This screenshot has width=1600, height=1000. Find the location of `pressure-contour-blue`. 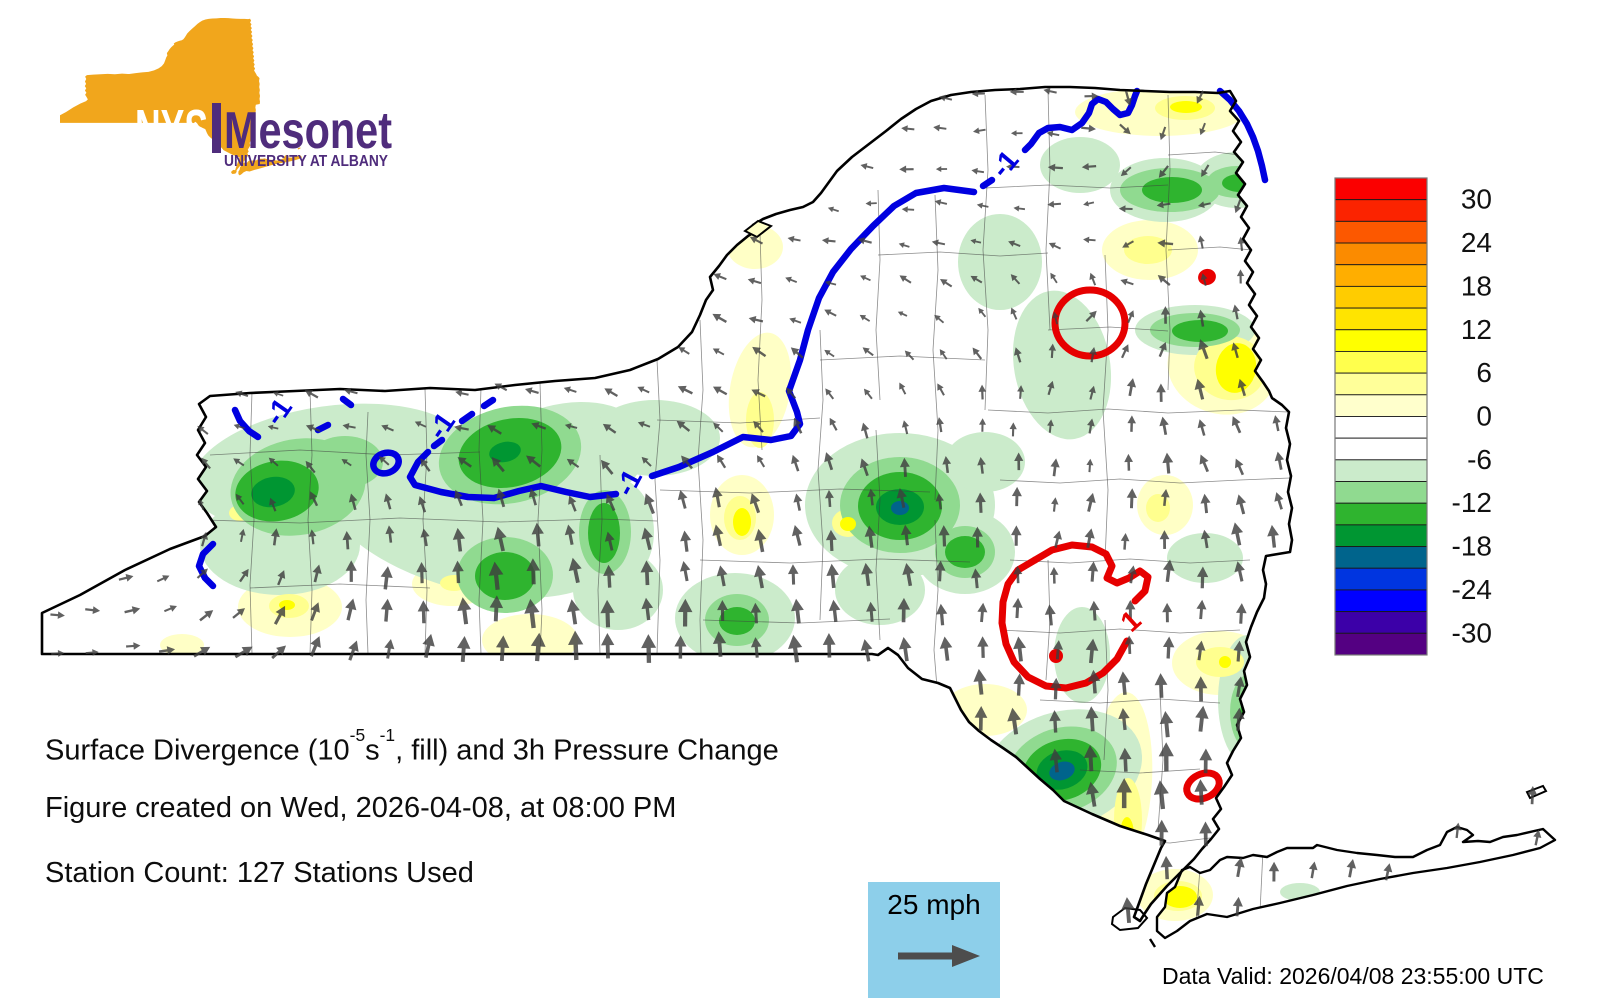

pressure-contour-blue is located at coordinates (813, 332).